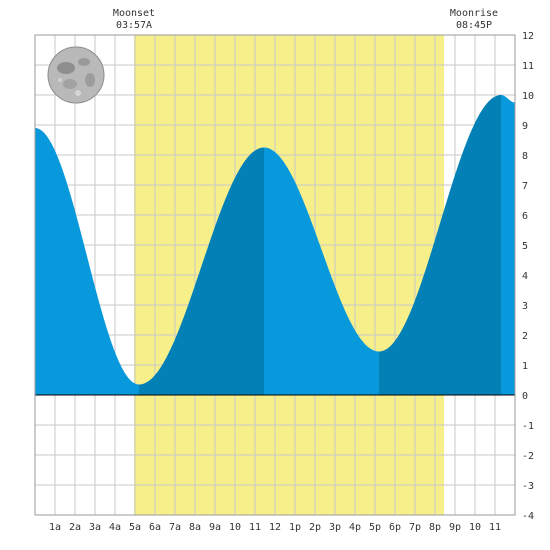 Image resolution: width=550 pixels, height=550 pixels. Describe the element at coordinates (474, 13) in the screenshot. I see `moonrise-label: Moonrise` at that location.